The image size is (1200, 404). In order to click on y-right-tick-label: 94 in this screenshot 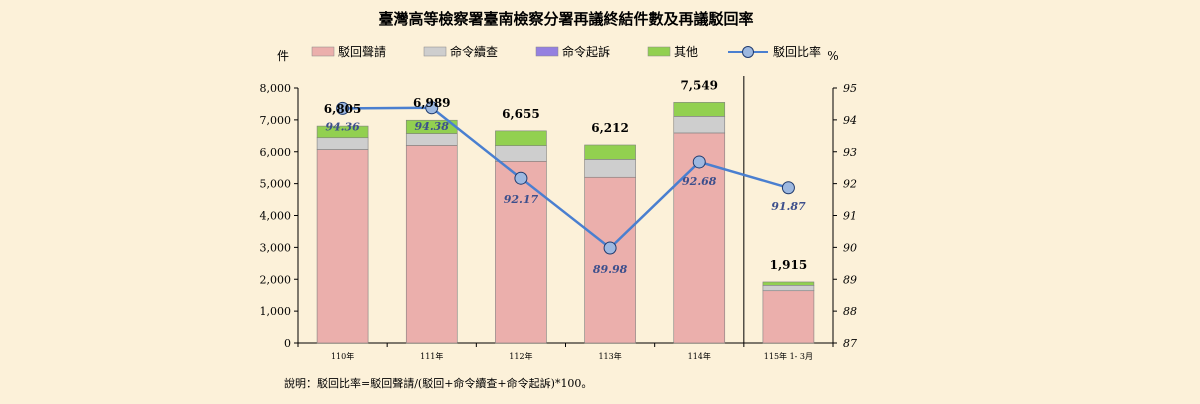, I will do `click(850, 120)`.